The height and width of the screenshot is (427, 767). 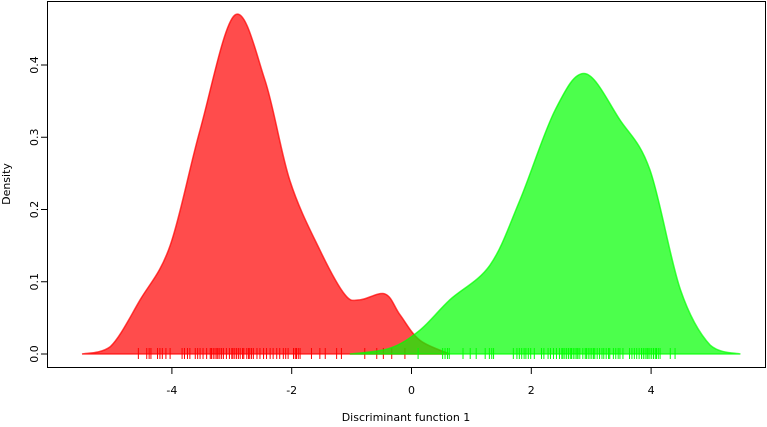 What do you see at coordinates (34, 210) in the screenshot?
I see `y-tick-label: 0.2` at bounding box center [34, 210].